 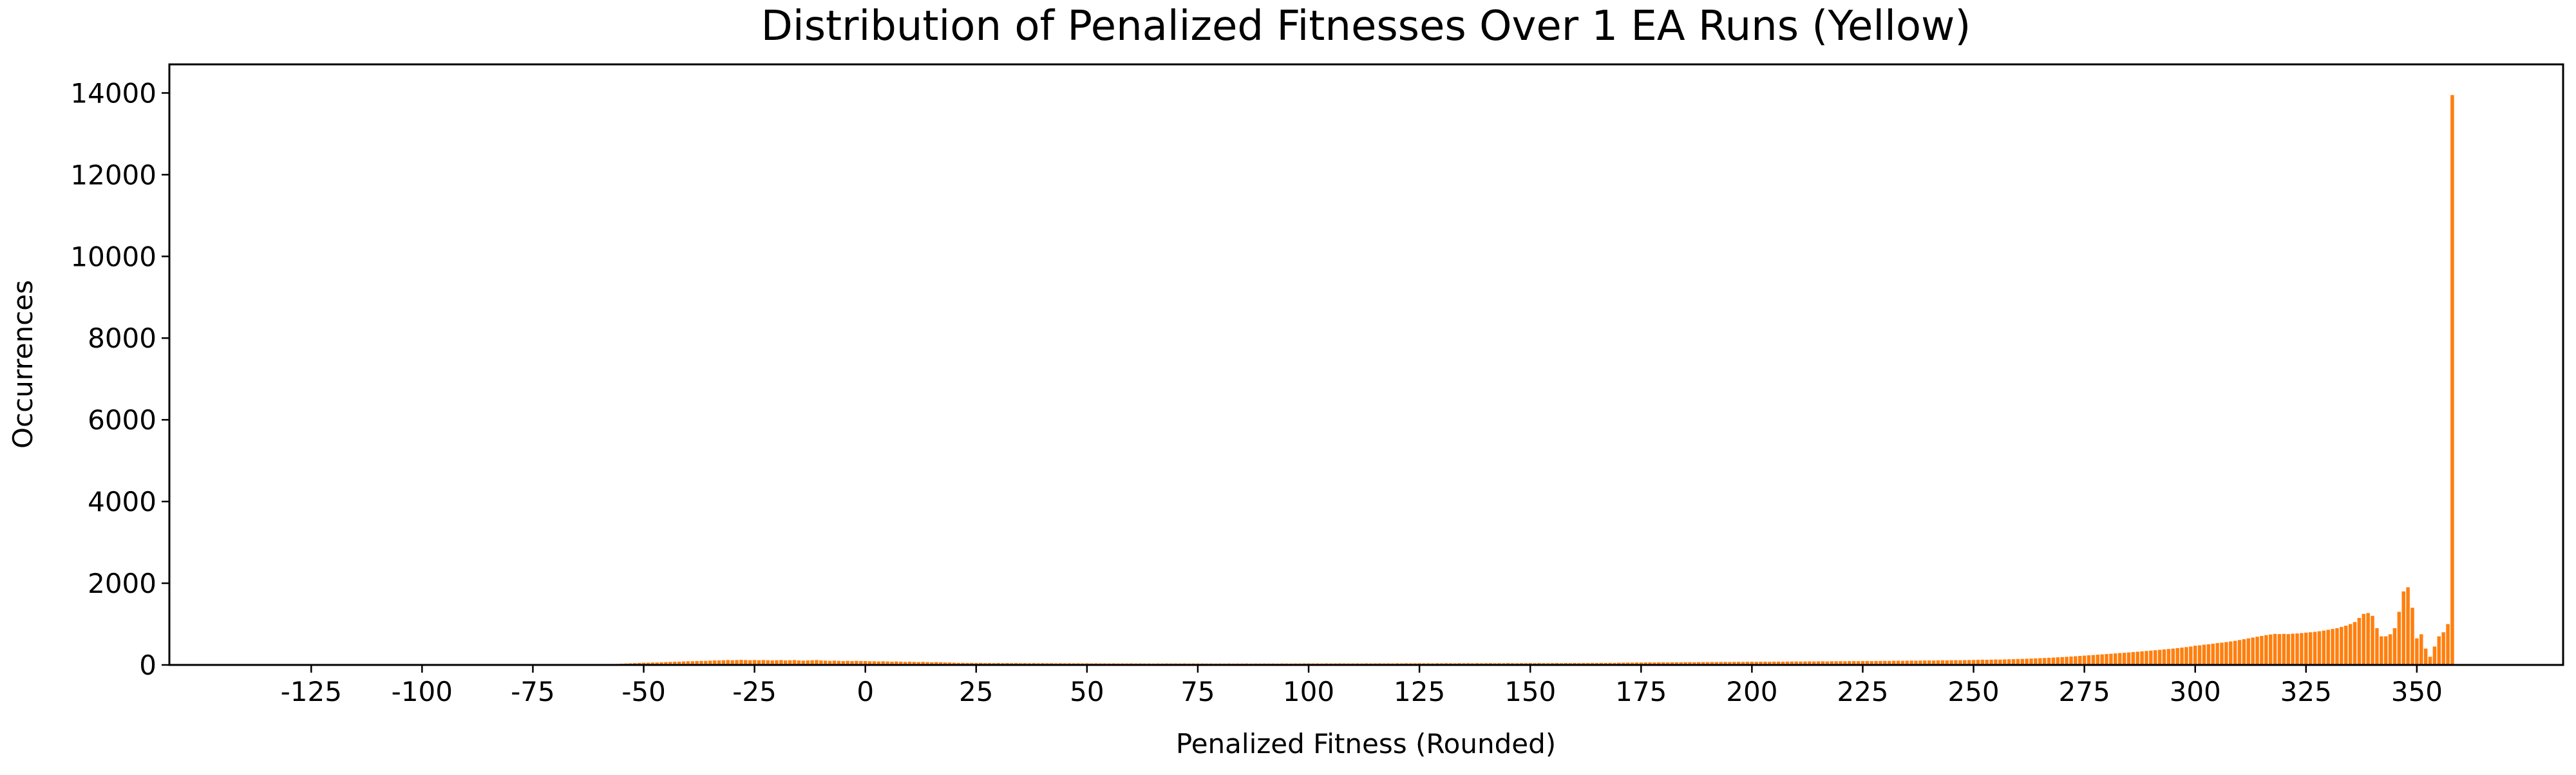 I want to click on x-tick-label: 25, so click(x=976, y=691).